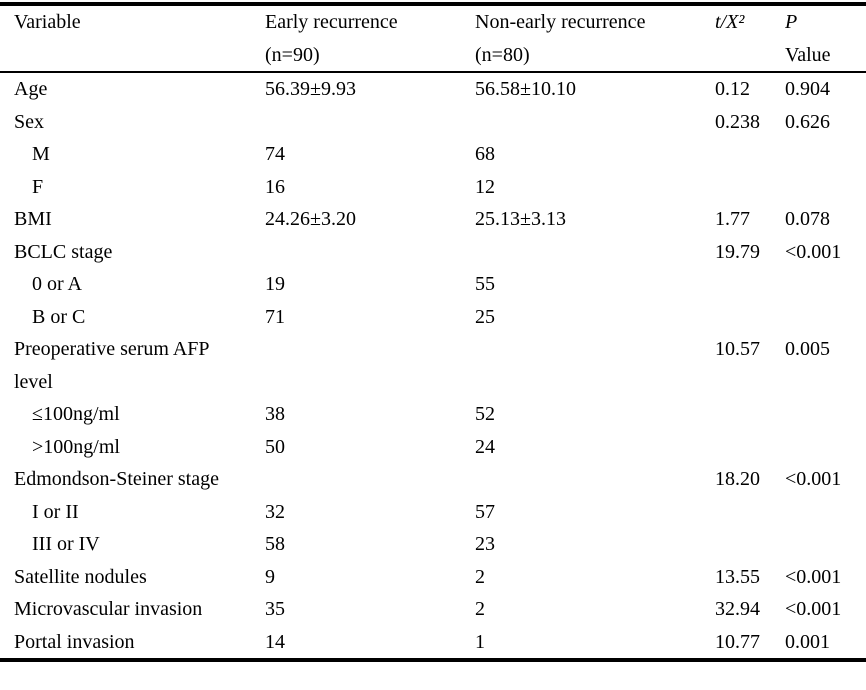  Describe the element at coordinates (275, 609) in the screenshot. I see `cell-early: 35` at that location.